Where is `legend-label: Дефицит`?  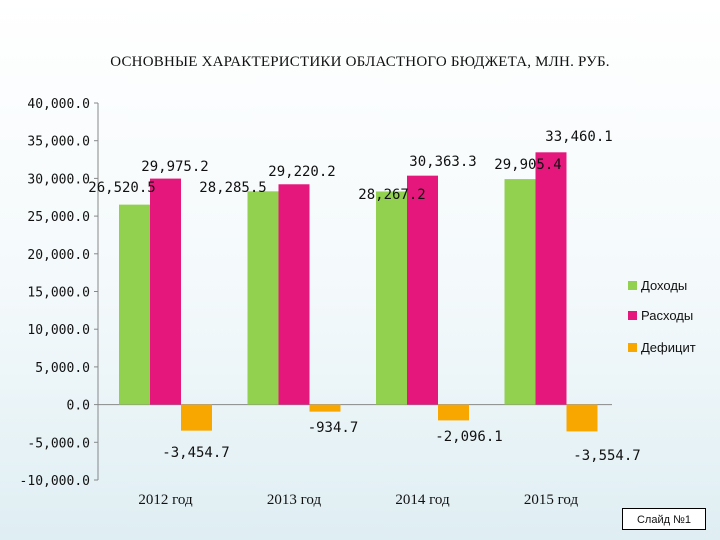 legend-label: Дефицит is located at coordinates (668, 347).